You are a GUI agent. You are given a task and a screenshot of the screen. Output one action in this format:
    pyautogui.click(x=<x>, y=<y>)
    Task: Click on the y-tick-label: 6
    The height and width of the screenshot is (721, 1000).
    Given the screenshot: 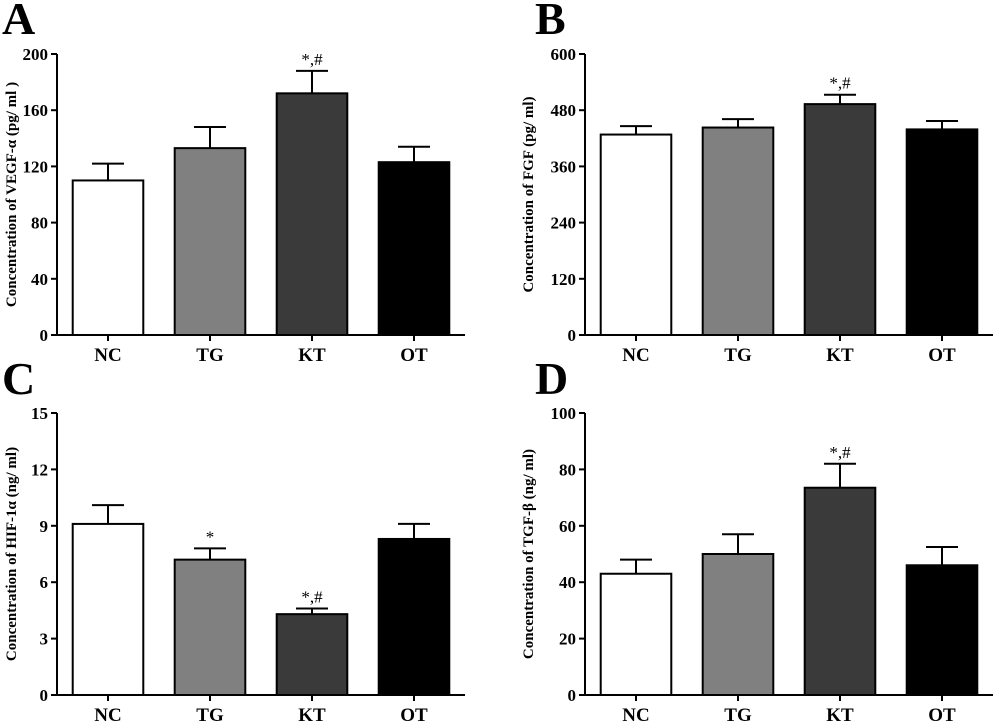 What is the action you would take?
    pyautogui.click(x=44, y=582)
    